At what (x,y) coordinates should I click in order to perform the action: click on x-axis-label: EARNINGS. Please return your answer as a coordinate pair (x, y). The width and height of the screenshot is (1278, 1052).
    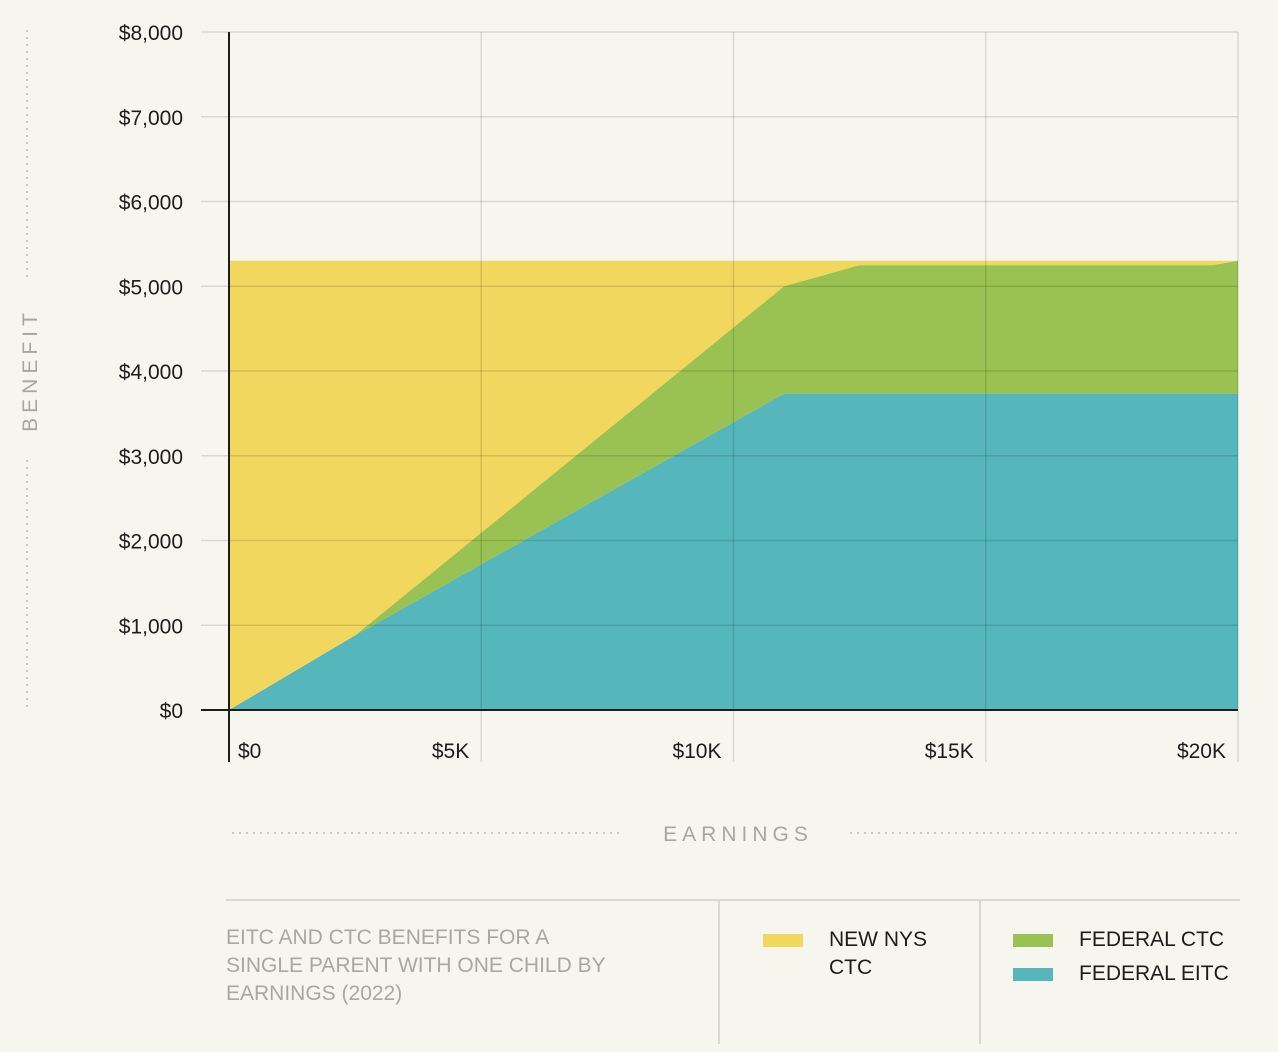
    Looking at the image, I should click on (738, 834).